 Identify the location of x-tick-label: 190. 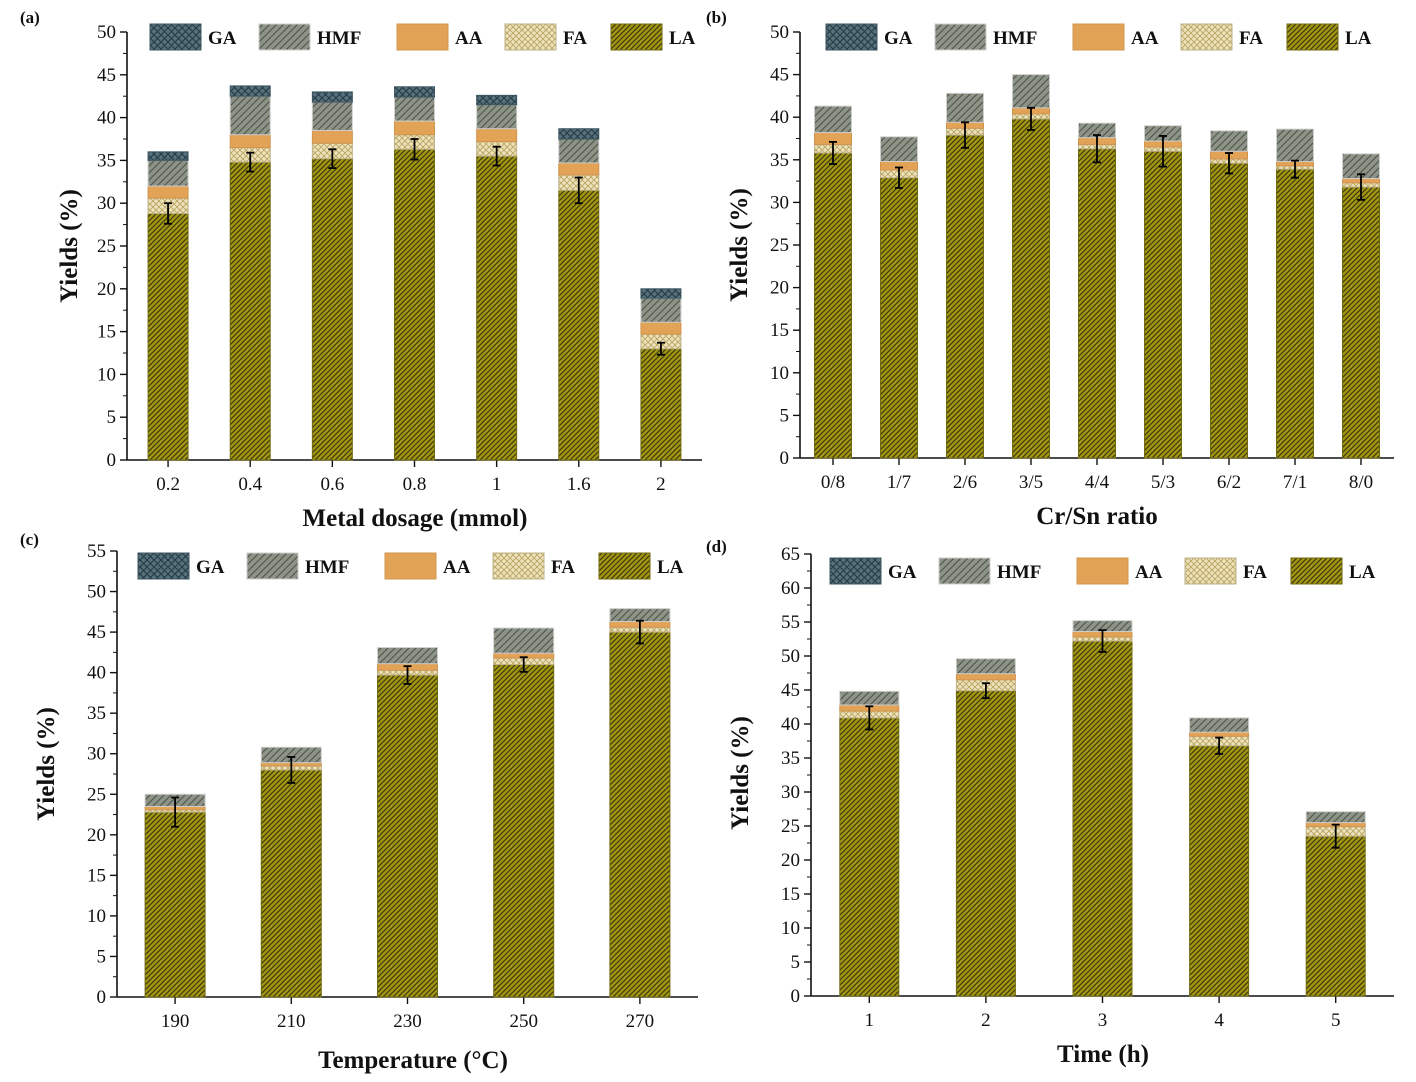
(175, 1021).